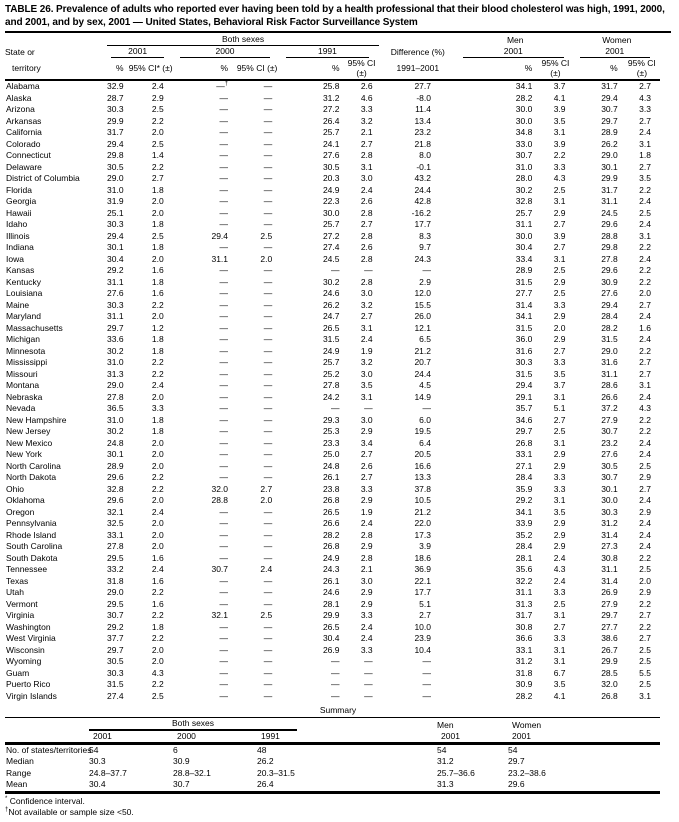 The width and height of the screenshot is (679, 822). I want to click on table-row: Guam 30.3 4.3 — — — — — 31.8 6.7 28.5 5.5, so click(332, 674).